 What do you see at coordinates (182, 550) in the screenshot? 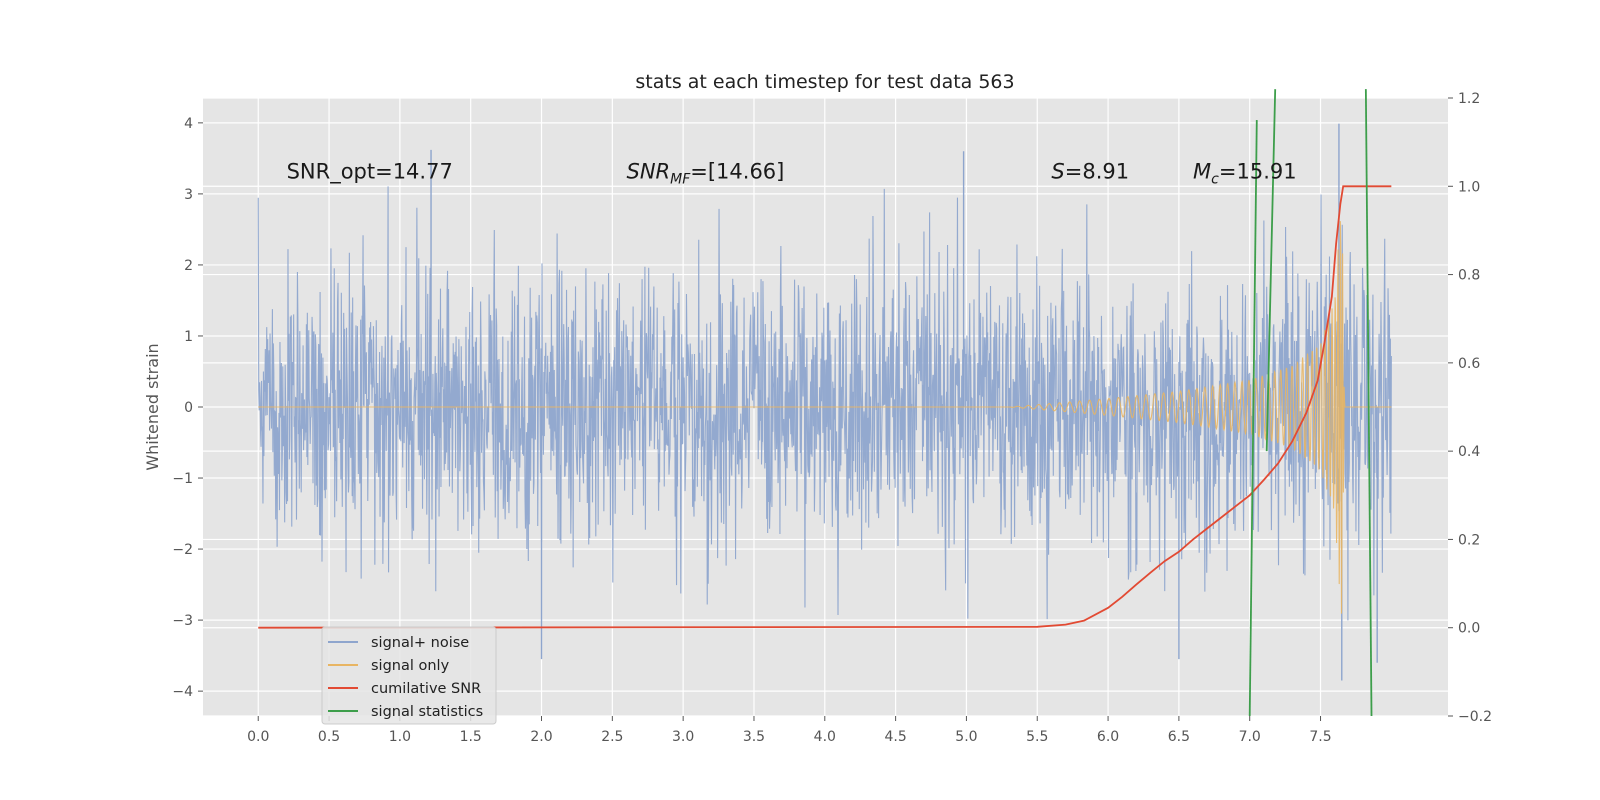
I see `y-tick-label: −2` at bounding box center [182, 550].